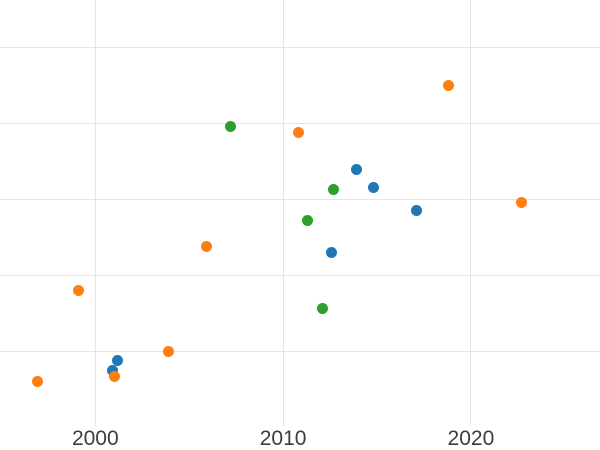 The image size is (600, 450). What do you see at coordinates (95, 438) in the screenshot?
I see `x-tick-label: 2000` at bounding box center [95, 438].